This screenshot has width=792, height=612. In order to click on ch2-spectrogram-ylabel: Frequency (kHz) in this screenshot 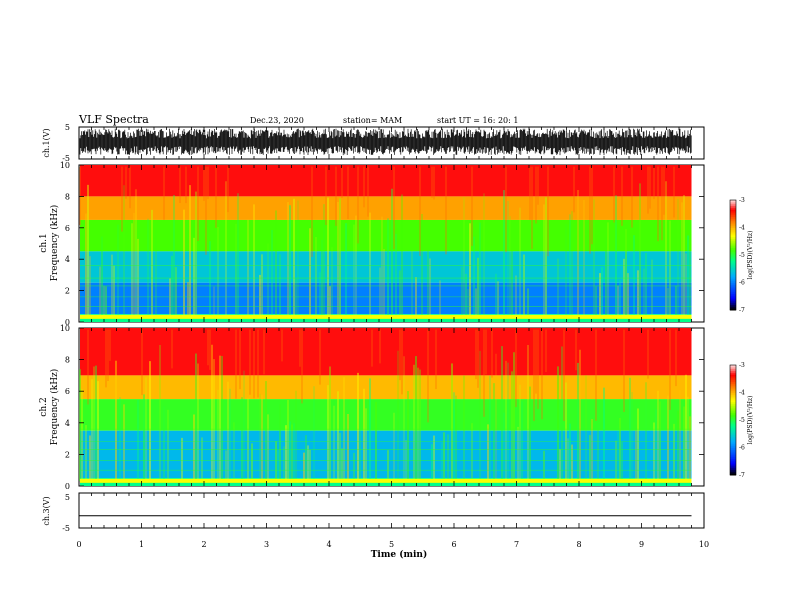, I will do `click(54, 407)`.